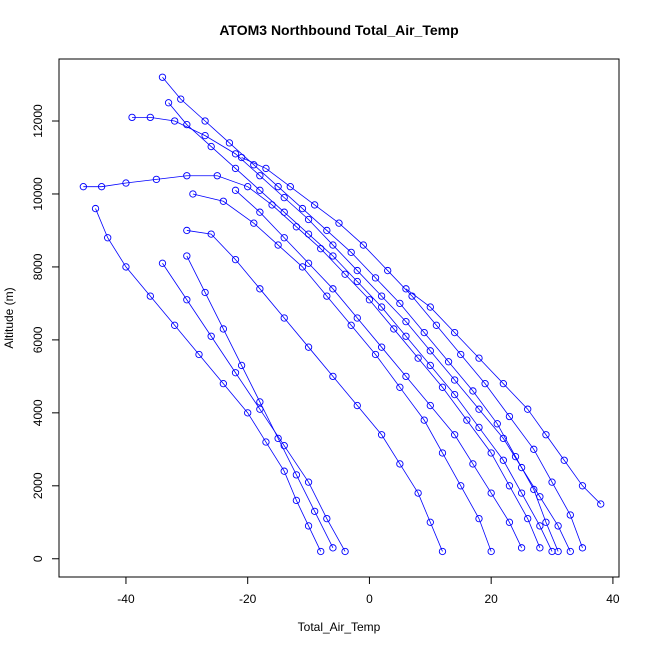 The width and height of the screenshot is (650, 655). Describe the element at coordinates (338, 30) in the screenshot. I see `chart-title: ATOM3 Northbound Total_Air_Temp` at that location.